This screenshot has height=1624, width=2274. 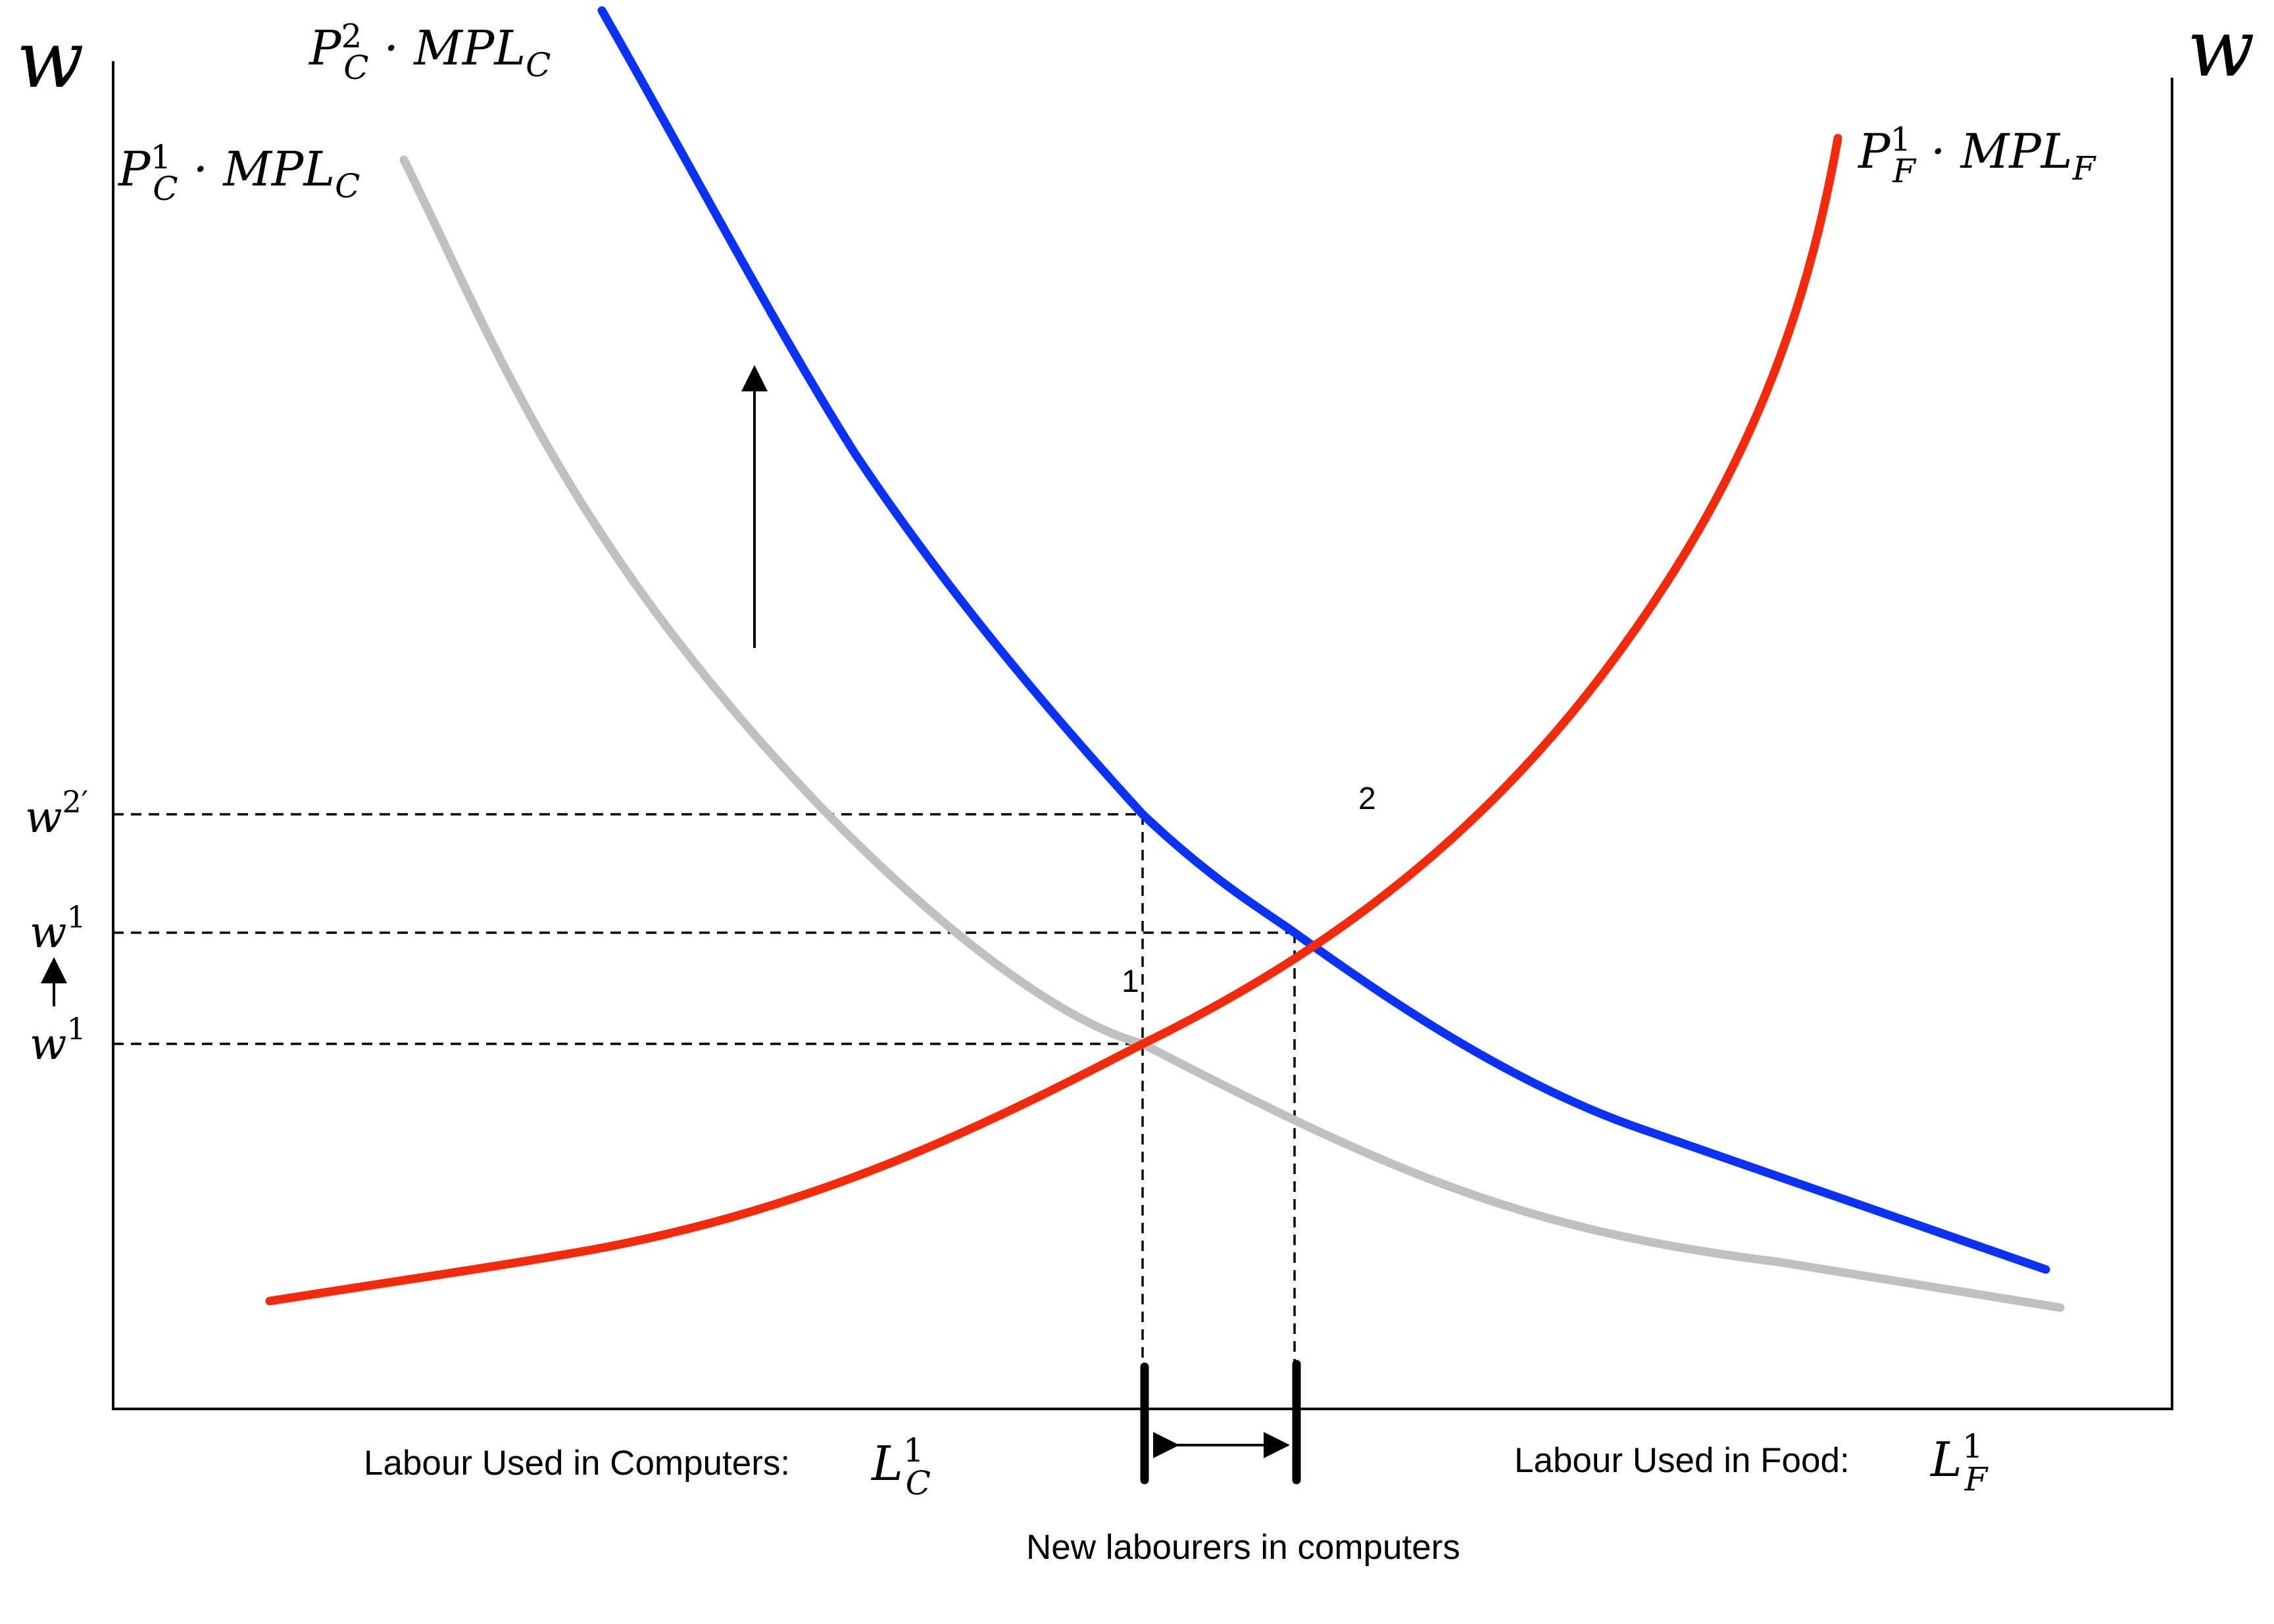 What do you see at coordinates (50, 60) in the screenshot?
I see `left-axis-label: w` at bounding box center [50, 60].